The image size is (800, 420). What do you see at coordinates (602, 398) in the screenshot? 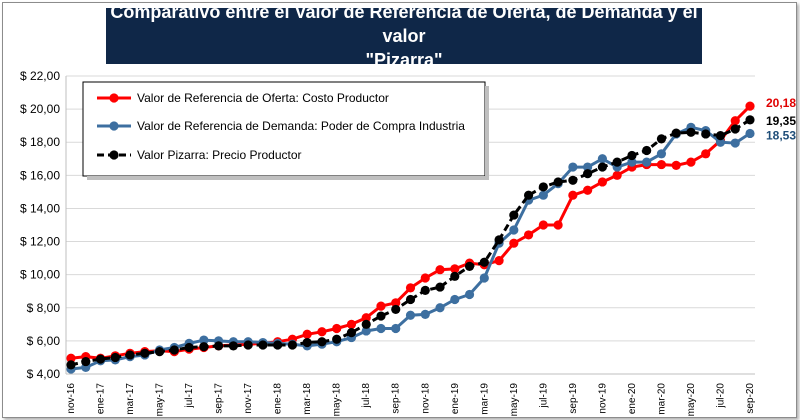
I see `x-tick-label: nov-19` at bounding box center [602, 398].